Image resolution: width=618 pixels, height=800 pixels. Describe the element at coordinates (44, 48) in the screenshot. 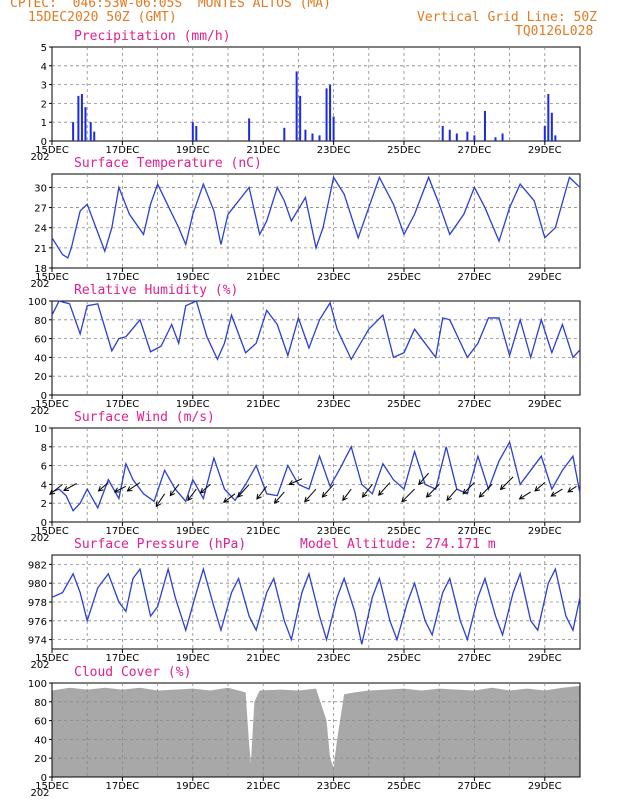

I see `precip-ytick-label: 5` at that location.